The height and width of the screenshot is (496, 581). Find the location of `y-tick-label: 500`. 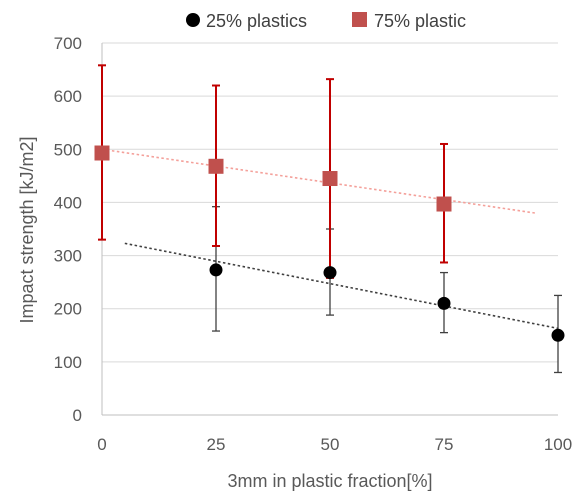

y-tick-label: 500 is located at coordinates (68, 149).